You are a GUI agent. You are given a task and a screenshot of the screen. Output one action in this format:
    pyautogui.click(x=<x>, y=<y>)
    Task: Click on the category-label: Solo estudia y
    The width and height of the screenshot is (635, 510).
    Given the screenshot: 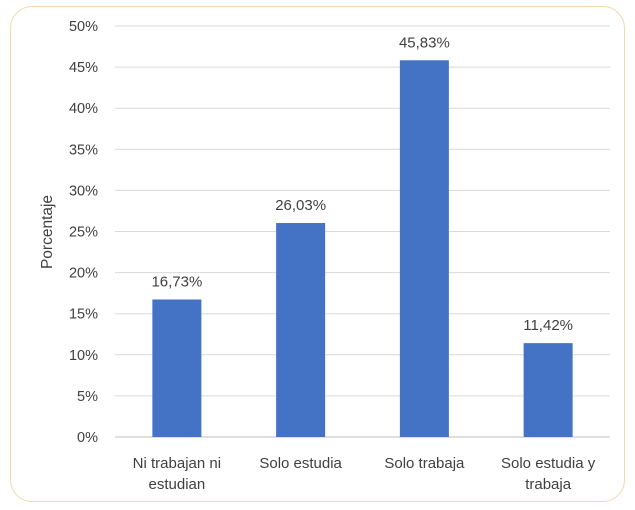 What is the action you would take?
    pyautogui.click(x=548, y=463)
    